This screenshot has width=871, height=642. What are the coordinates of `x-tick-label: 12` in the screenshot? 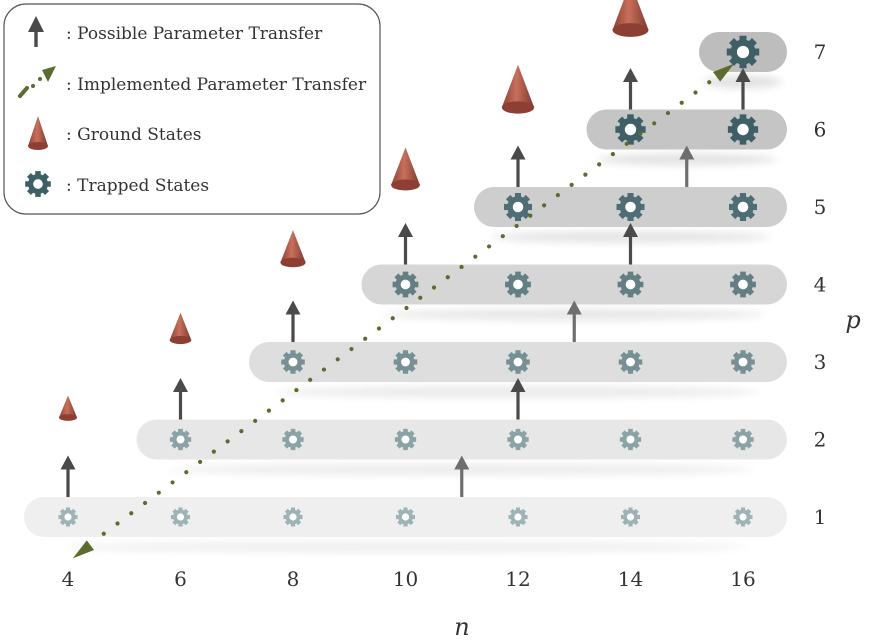 It's located at (517, 579).